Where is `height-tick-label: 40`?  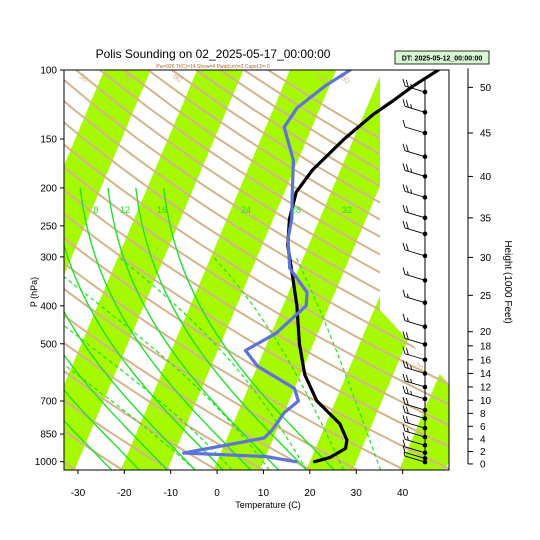
height-tick-label: 40 is located at coordinates (486, 177).